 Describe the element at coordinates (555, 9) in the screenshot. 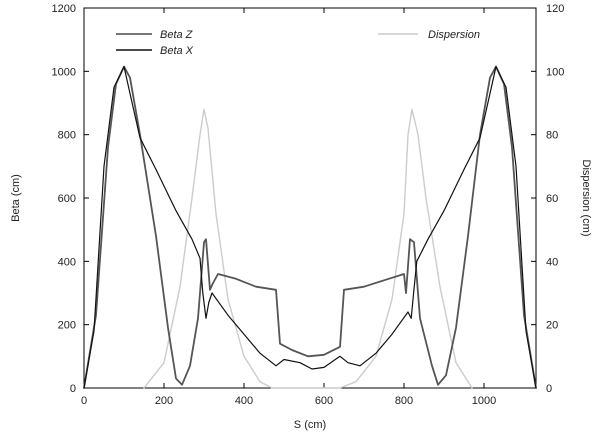

I see `y2-tick-label: 120` at that location.